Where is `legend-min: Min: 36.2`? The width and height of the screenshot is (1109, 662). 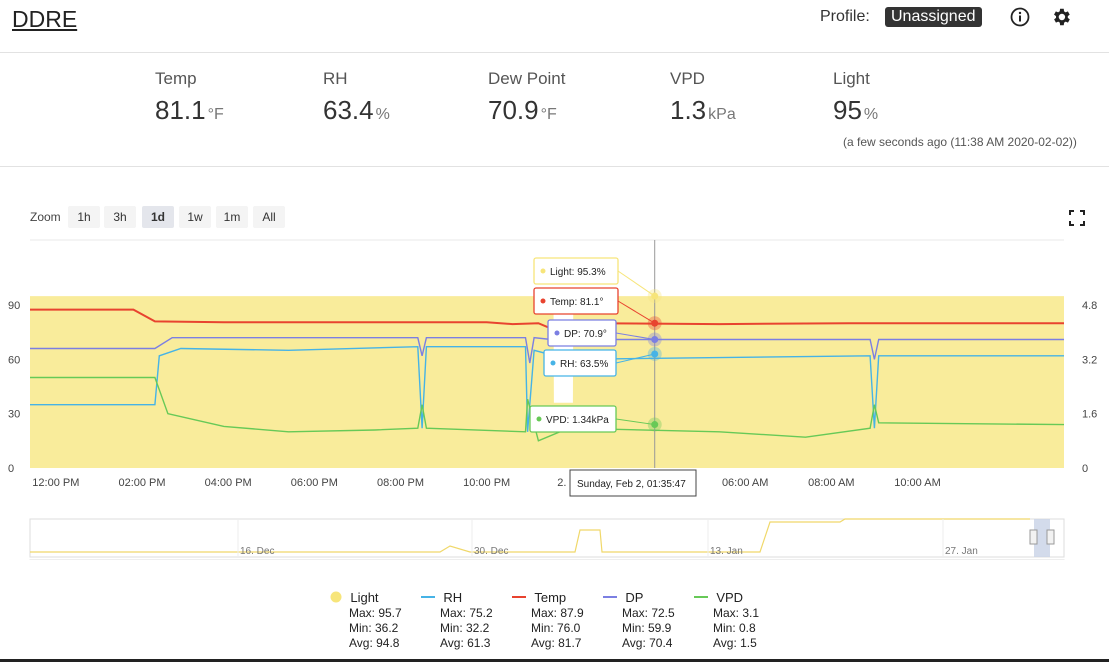 legend-min: Min: 36.2 is located at coordinates (374, 628).